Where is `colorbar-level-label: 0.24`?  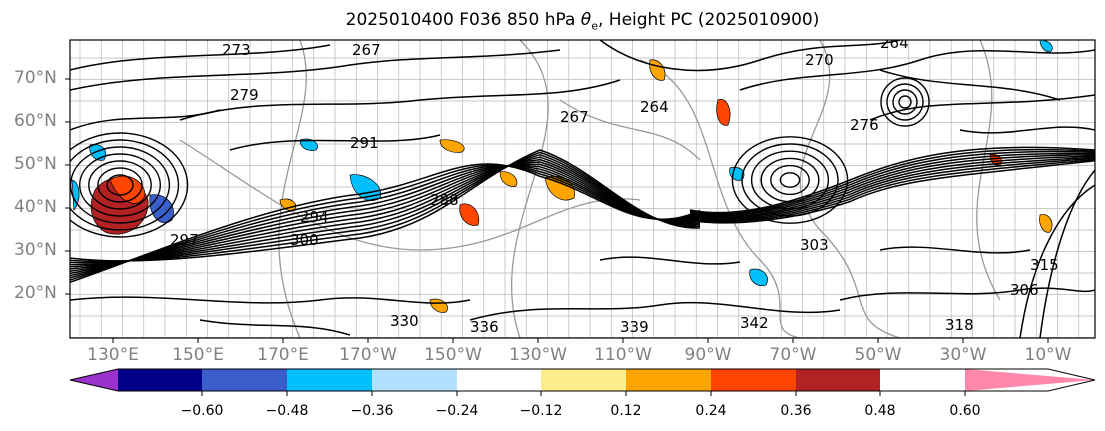
colorbar-level-label: 0.24 is located at coordinates (711, 411).